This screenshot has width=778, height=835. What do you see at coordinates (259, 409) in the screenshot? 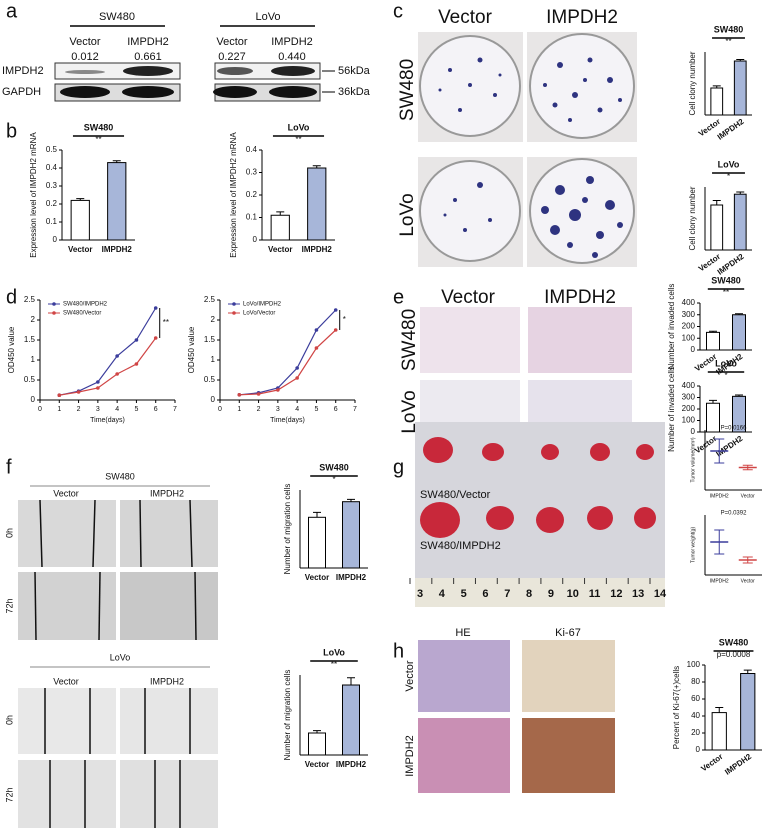
I see `x-tick-label: 2` at bounding box center [259, 409].